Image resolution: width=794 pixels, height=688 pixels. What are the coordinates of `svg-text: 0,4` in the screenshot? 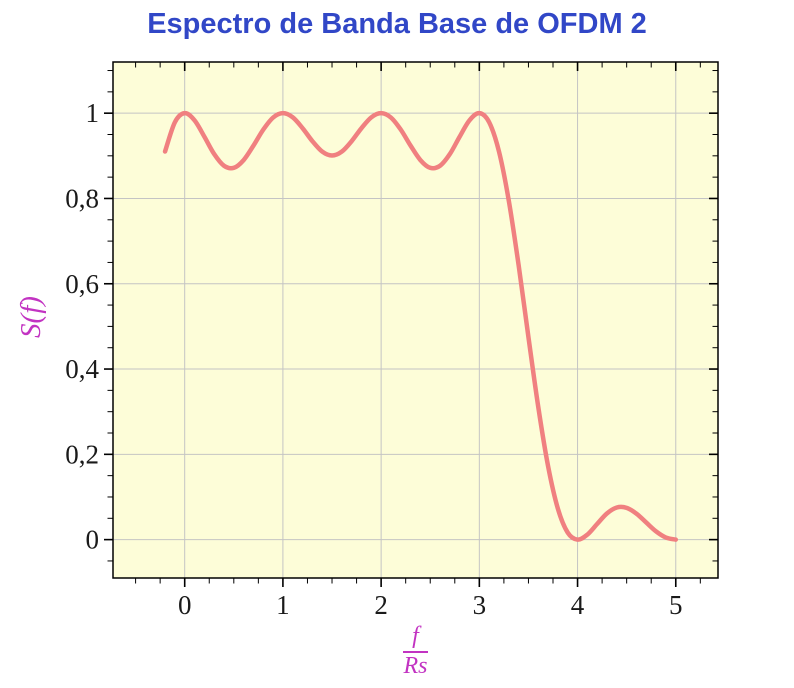 It's located at (82, 369).